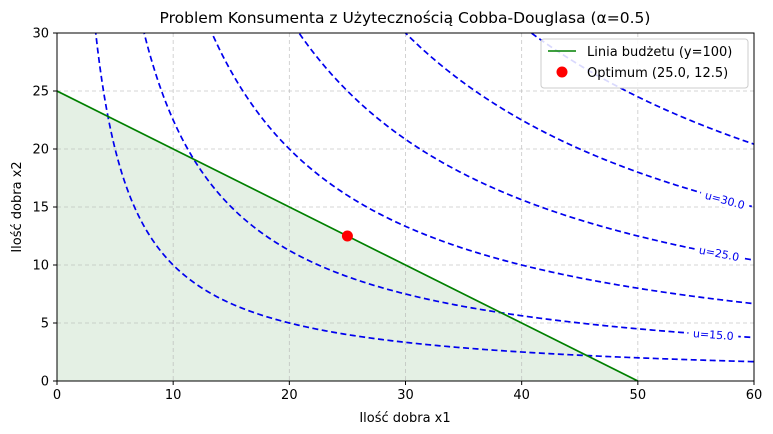 Image resolution: width=773 pixels, height=434 pixels. What do you see at coordinates (405, 395) in the screenshot?
I see `x-tick-label: 30` at bounding box center [405, 395].